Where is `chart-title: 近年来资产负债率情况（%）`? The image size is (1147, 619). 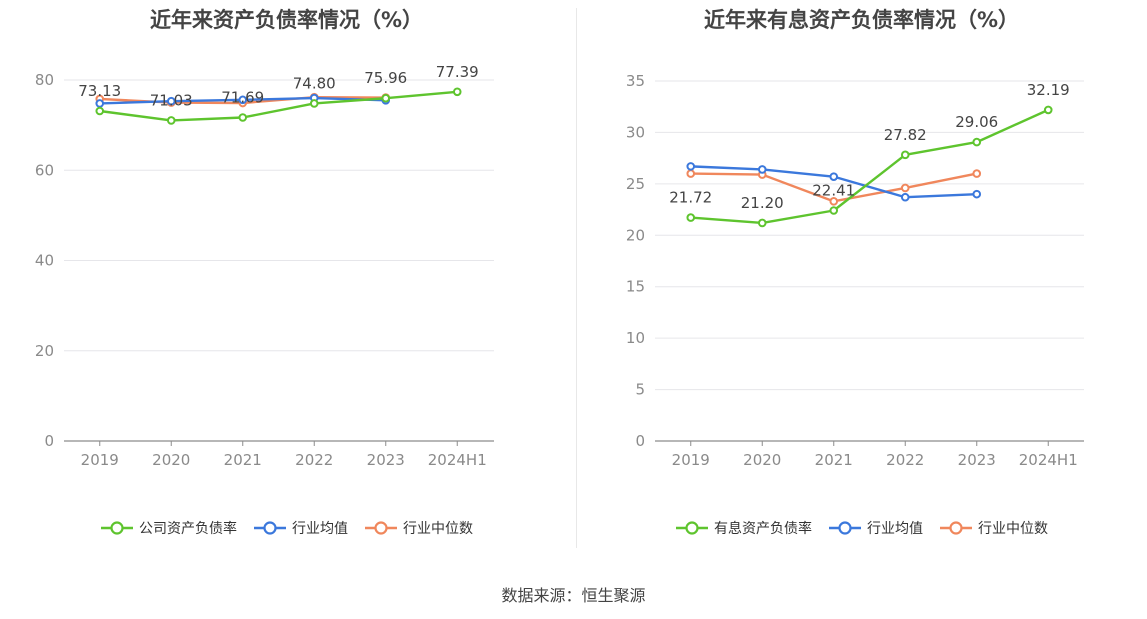 chart-title: 近年来资产负债率情况（%） is located at coordinates (286, 20).